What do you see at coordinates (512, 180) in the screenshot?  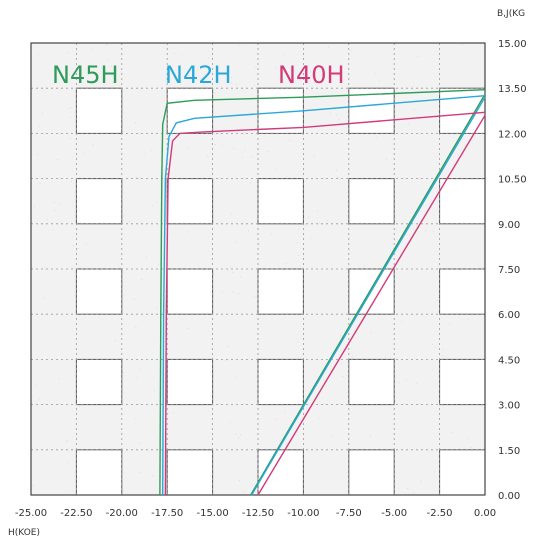 I see `y-tick-label: 10.50` at bounding box center [512, 180].